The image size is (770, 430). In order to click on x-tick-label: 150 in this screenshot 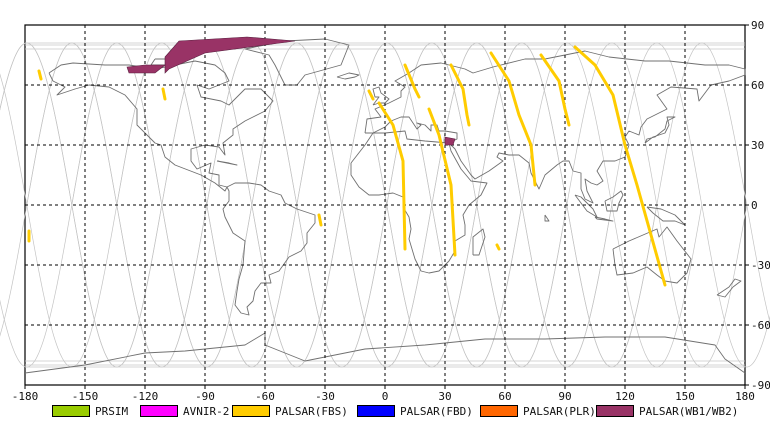, I will do `click(685, 396)`.